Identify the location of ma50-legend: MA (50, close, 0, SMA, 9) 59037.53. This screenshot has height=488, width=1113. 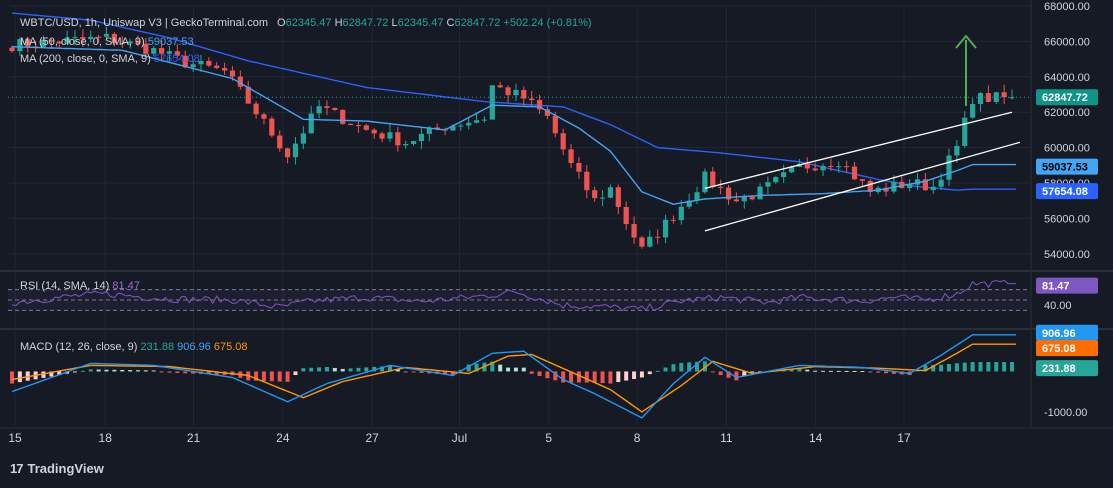
(107, 42).